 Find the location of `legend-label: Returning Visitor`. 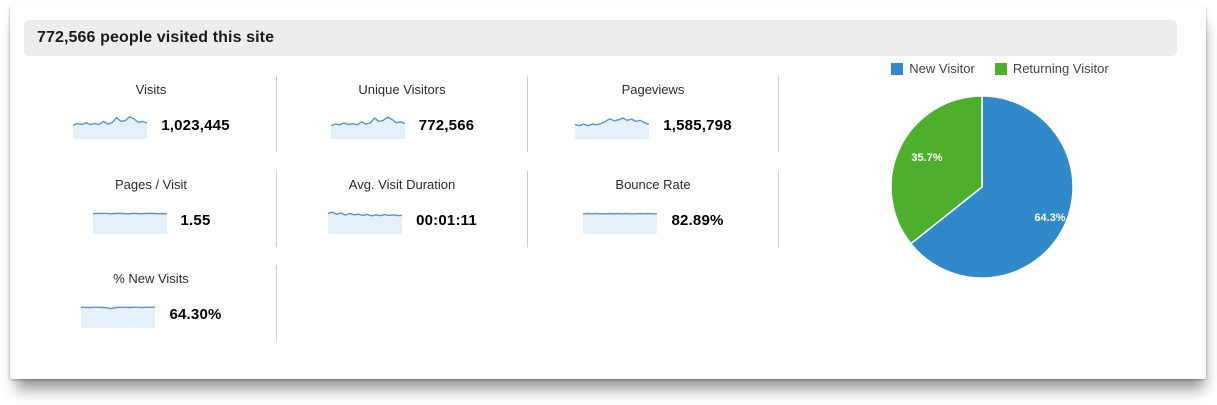

legend-label: Returning Visitor is located at coordinates (1060, 68).